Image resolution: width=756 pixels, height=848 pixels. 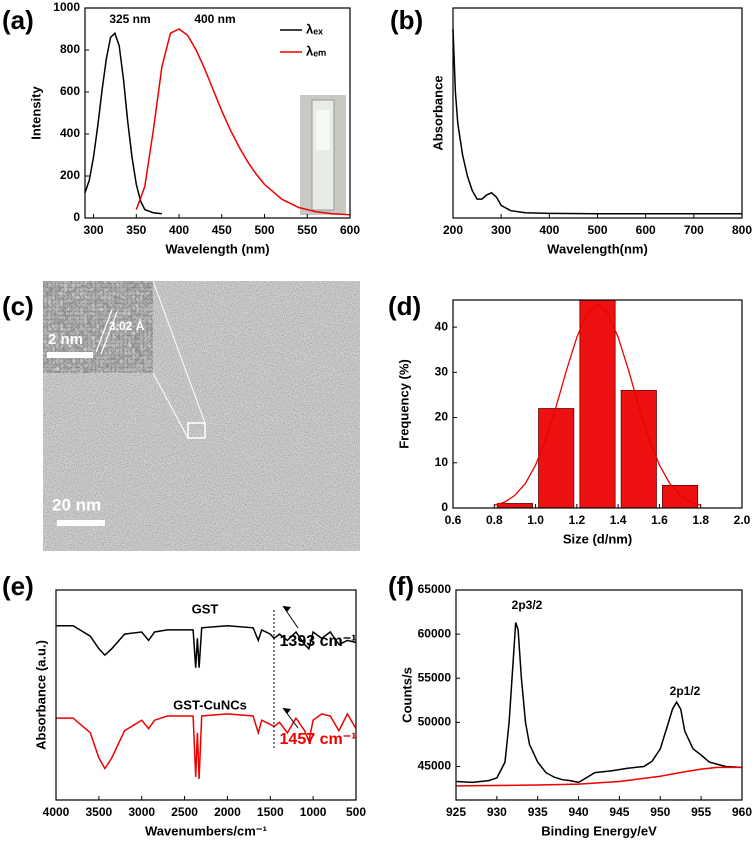 What do you see at coordinates (442, 417) in the screenshot?
I see `y-tick-label: 20` at bounding box center [442, 417].